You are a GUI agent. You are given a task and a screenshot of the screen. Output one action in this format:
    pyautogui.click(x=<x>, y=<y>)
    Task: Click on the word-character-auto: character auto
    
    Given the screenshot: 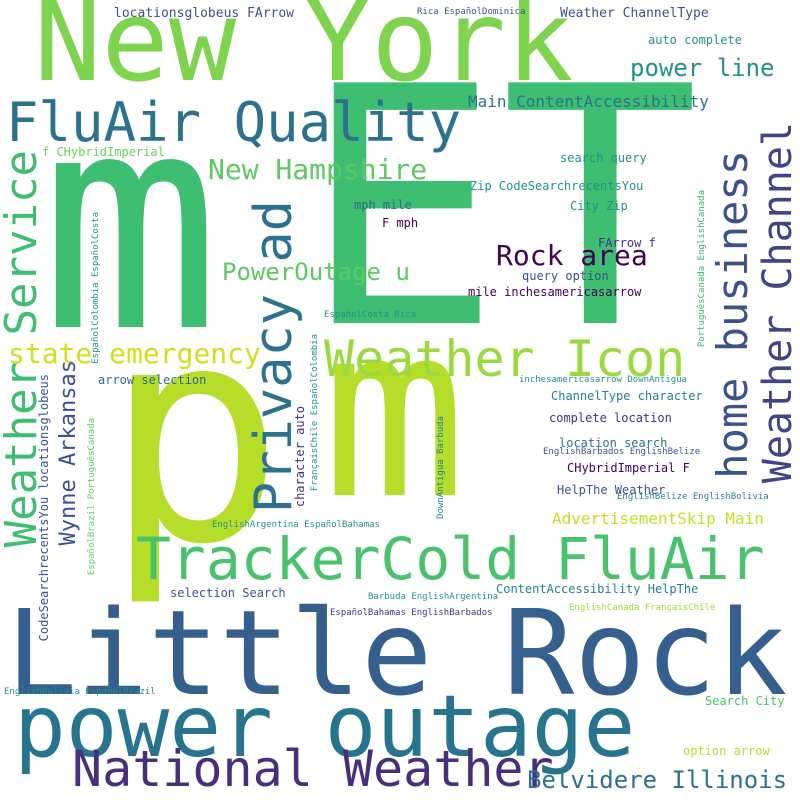 What is the action you would take?
    pyautogui.click(x=300, y=457)
    